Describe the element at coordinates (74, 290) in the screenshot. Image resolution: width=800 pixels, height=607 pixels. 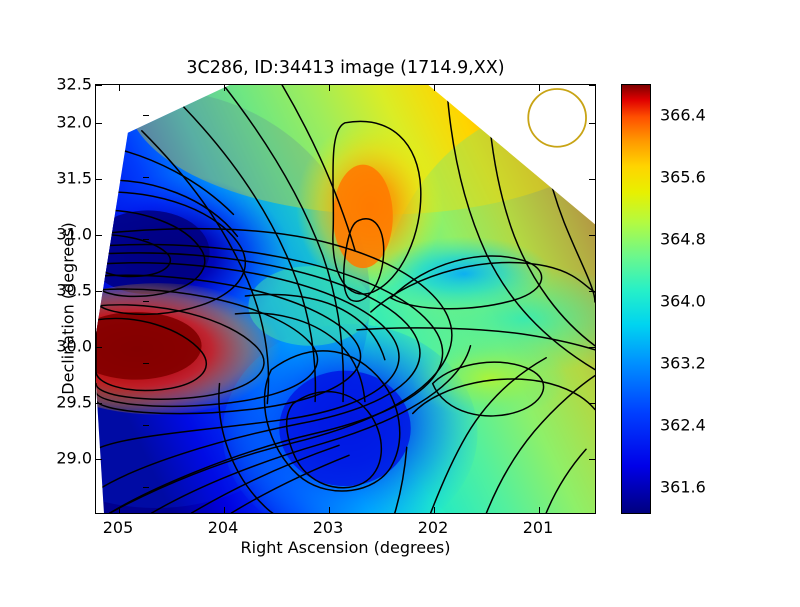
I see `y-tick-label: 30.5` at that location.